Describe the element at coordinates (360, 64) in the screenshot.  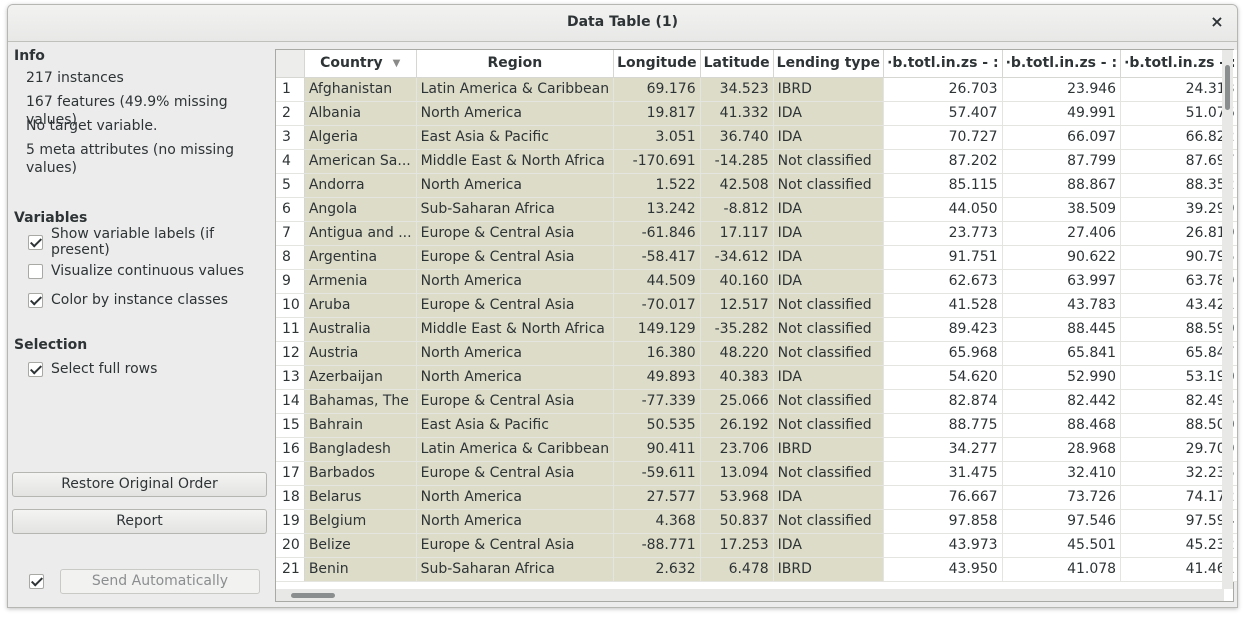
I see `column-header: Country ▼` at that location.